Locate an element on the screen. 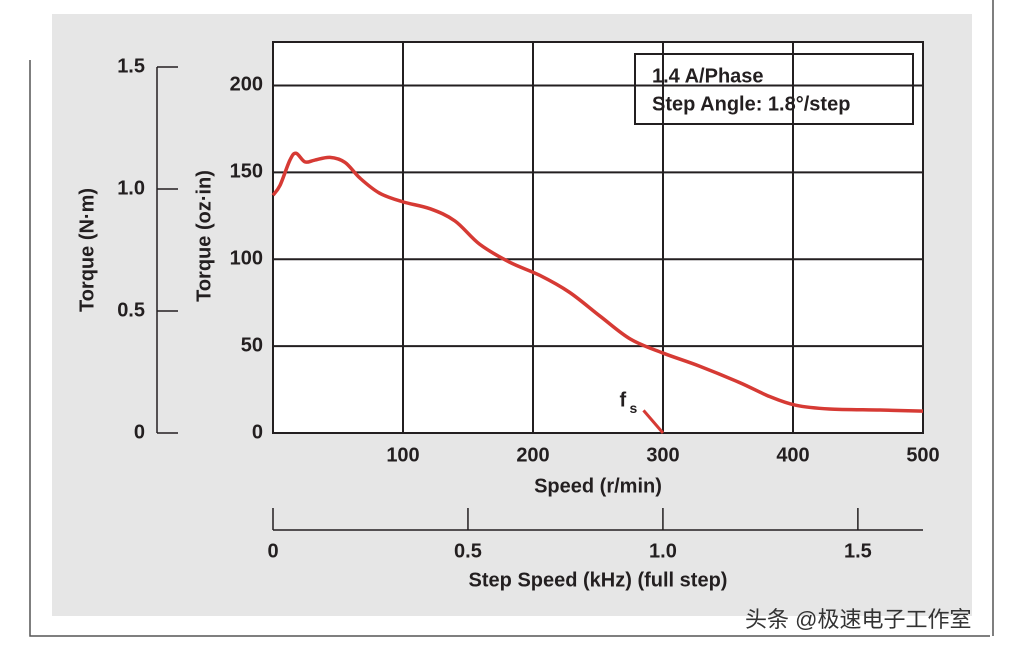  y2-axis-label: Torque (N·m) is located at coordinates (87, 250).